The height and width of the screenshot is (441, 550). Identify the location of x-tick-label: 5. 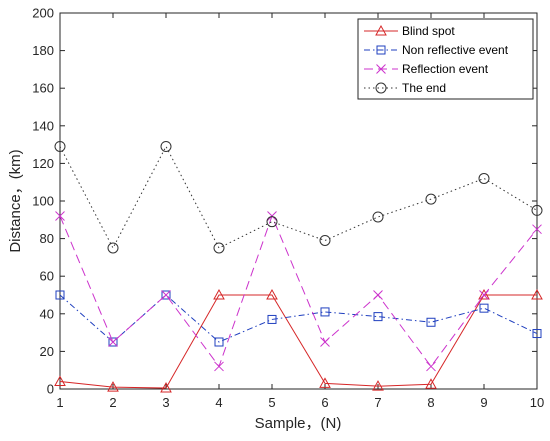
(271, 402).